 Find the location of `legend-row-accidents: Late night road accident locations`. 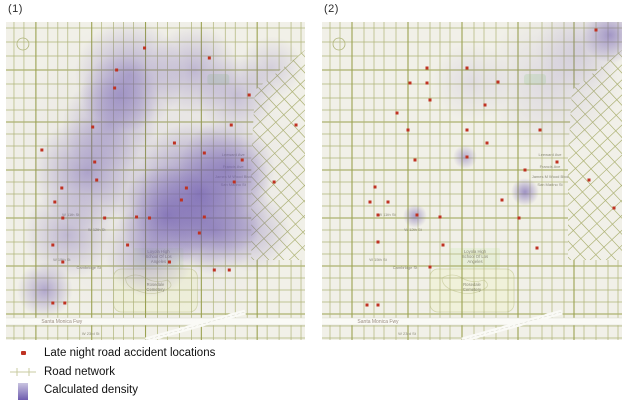

legend-row-accidents: Late night road accident locations is located at coordinates (158, 352).